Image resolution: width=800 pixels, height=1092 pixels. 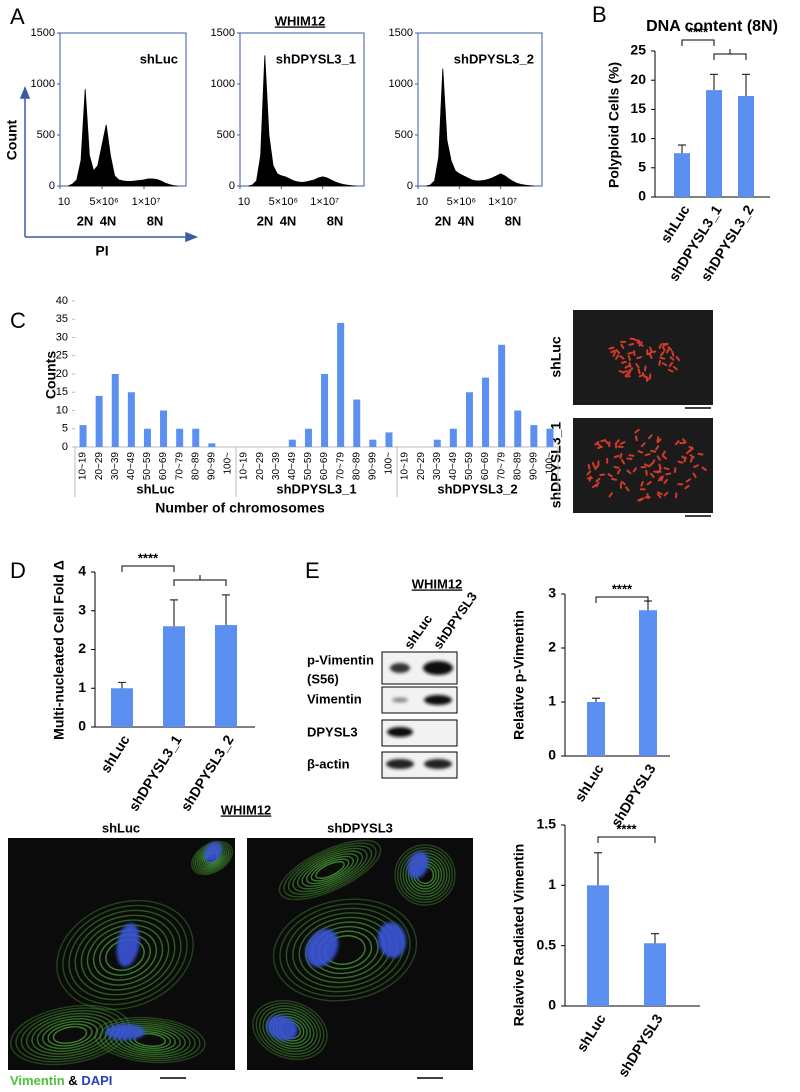 I want to click on x-tick-label: shDPYSL3_1, so click(x=154, y=773).